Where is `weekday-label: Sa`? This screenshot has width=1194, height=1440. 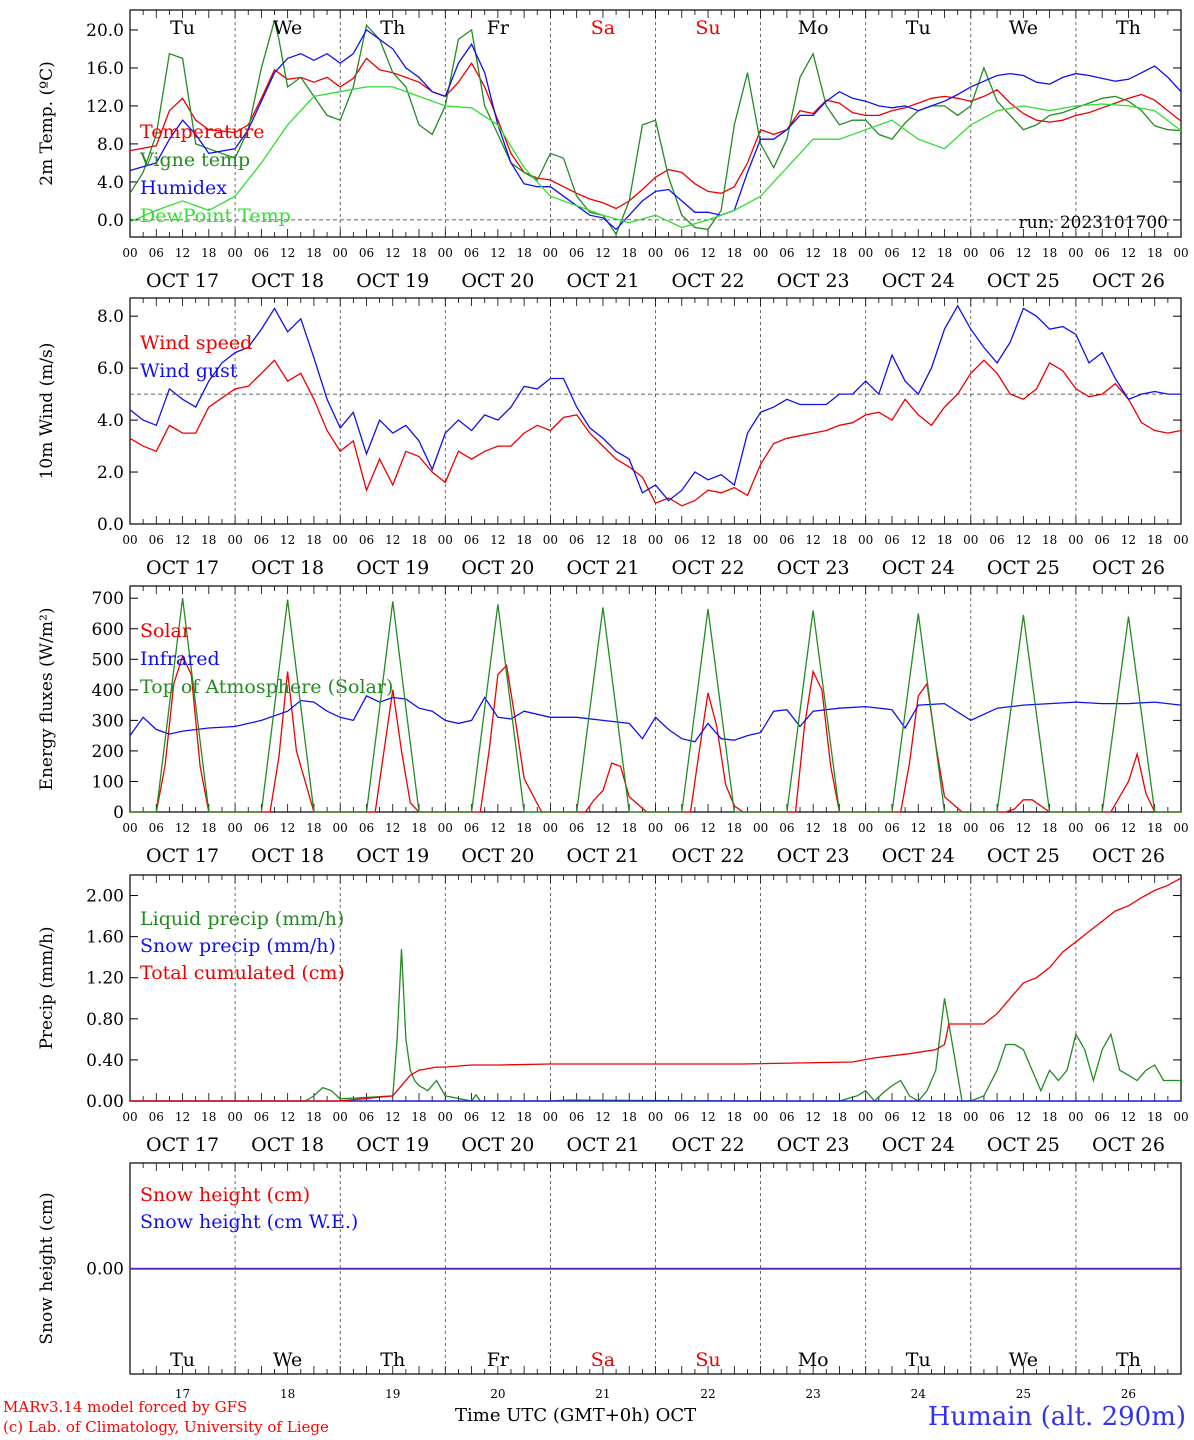
weekday-label: Sa is located at coordinates (603, 28).